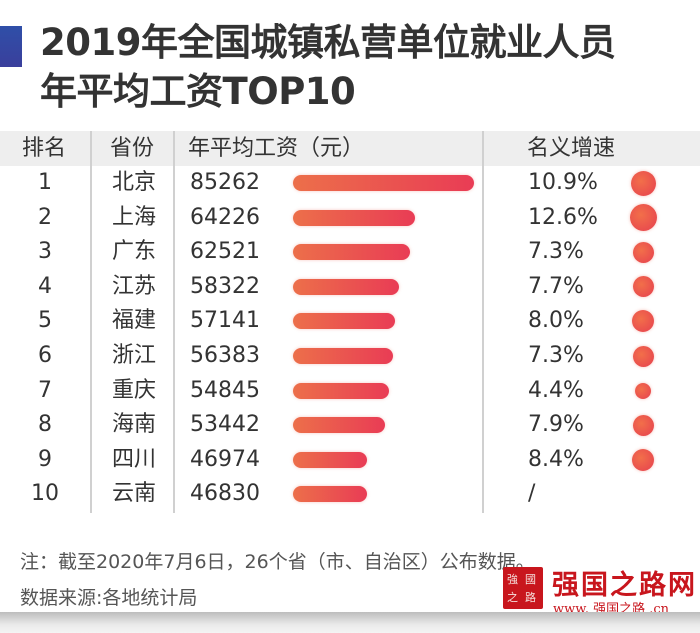 The image size is (700, 633). Describe the element at coordinates (624, 585) in the screenshot. I see `watermark-title: 强国之路网` at that location.